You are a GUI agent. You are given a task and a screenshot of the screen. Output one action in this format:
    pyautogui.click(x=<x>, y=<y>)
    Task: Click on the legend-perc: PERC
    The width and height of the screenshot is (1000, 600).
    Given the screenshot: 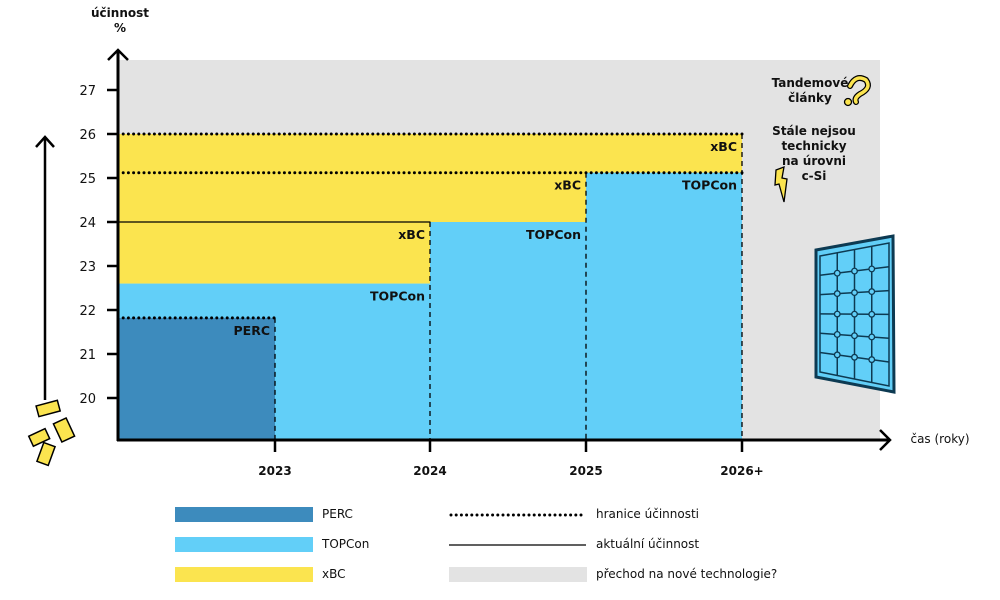 What is the action you would take?
    pyautogui.click(x=337, y=514)
    